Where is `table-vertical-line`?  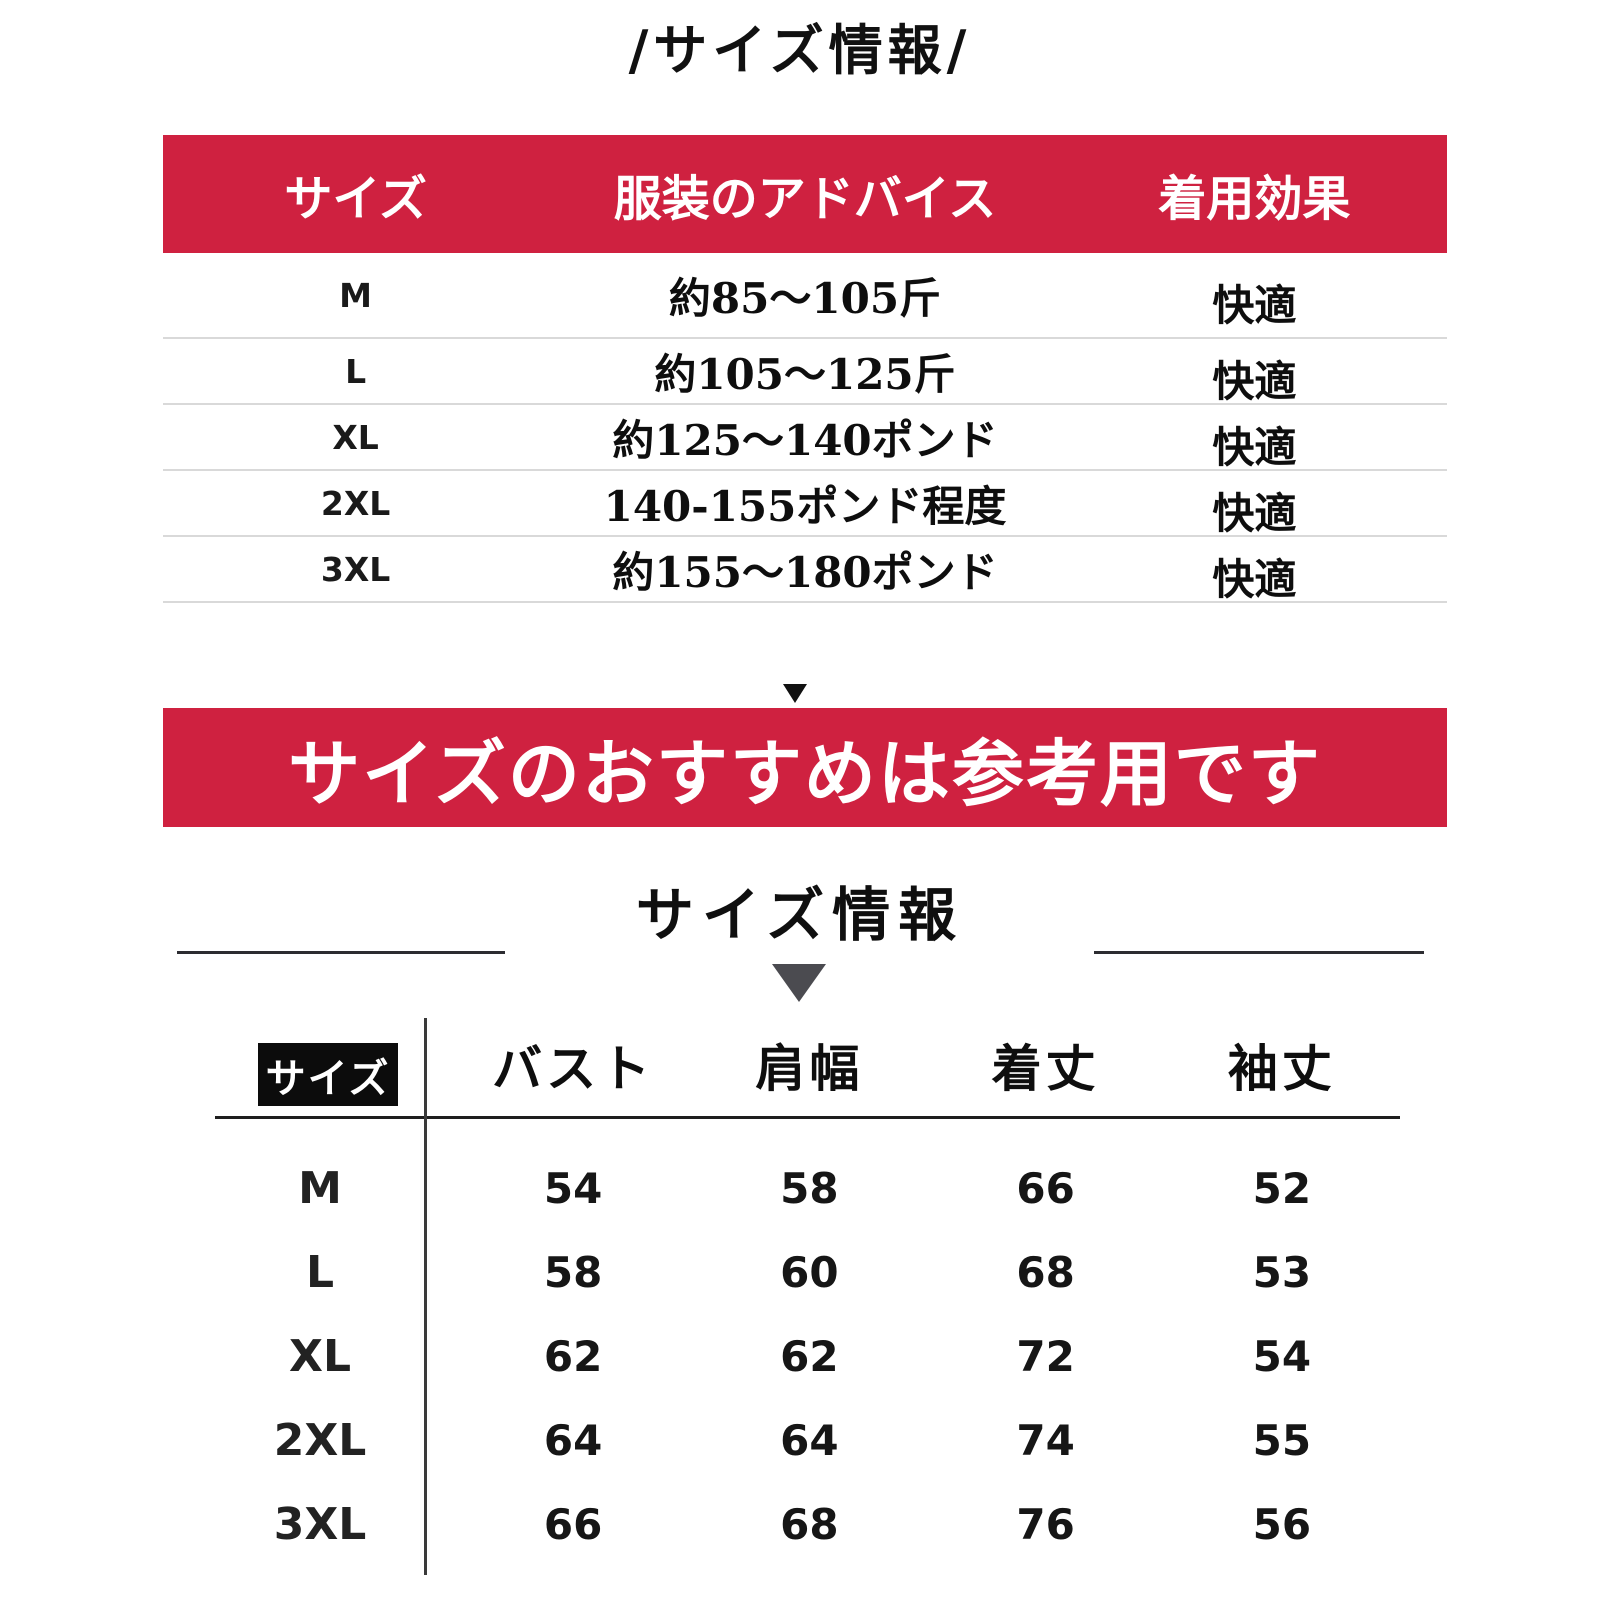 table-vertical-line is located at coordinates (425, 1296).